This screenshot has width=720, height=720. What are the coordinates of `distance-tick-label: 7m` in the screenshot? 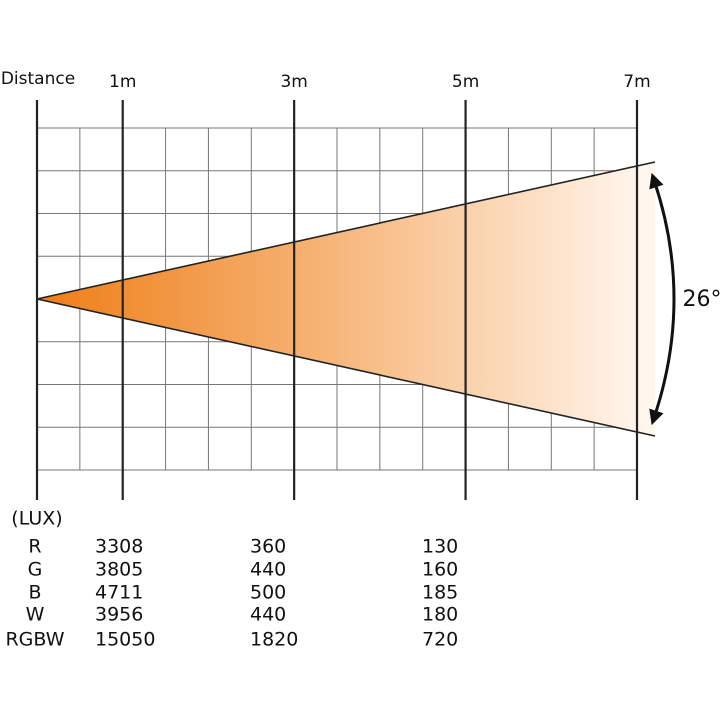 It's located at (636, 82).